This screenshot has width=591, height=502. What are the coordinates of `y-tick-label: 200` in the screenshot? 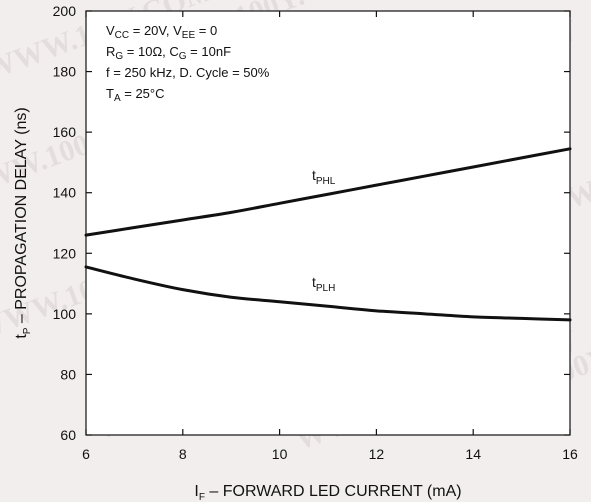 It's located at (65, 11).